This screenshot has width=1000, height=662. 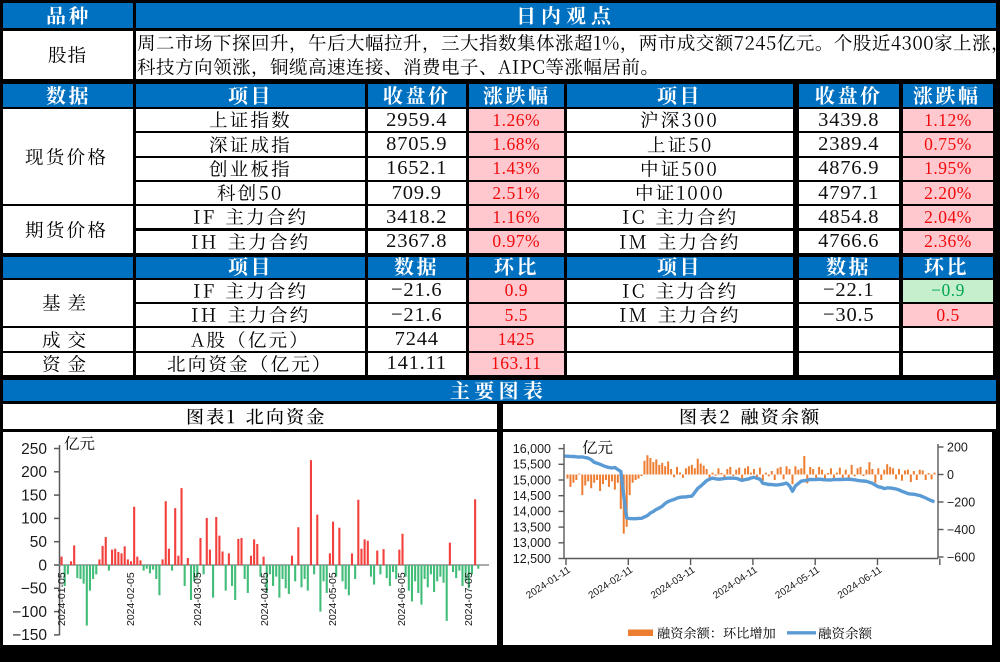 What do you see at coordinates (860, 583) in the screenshot?
I see `svg-text: 2024-06-11` at bounding box center [860, 583].